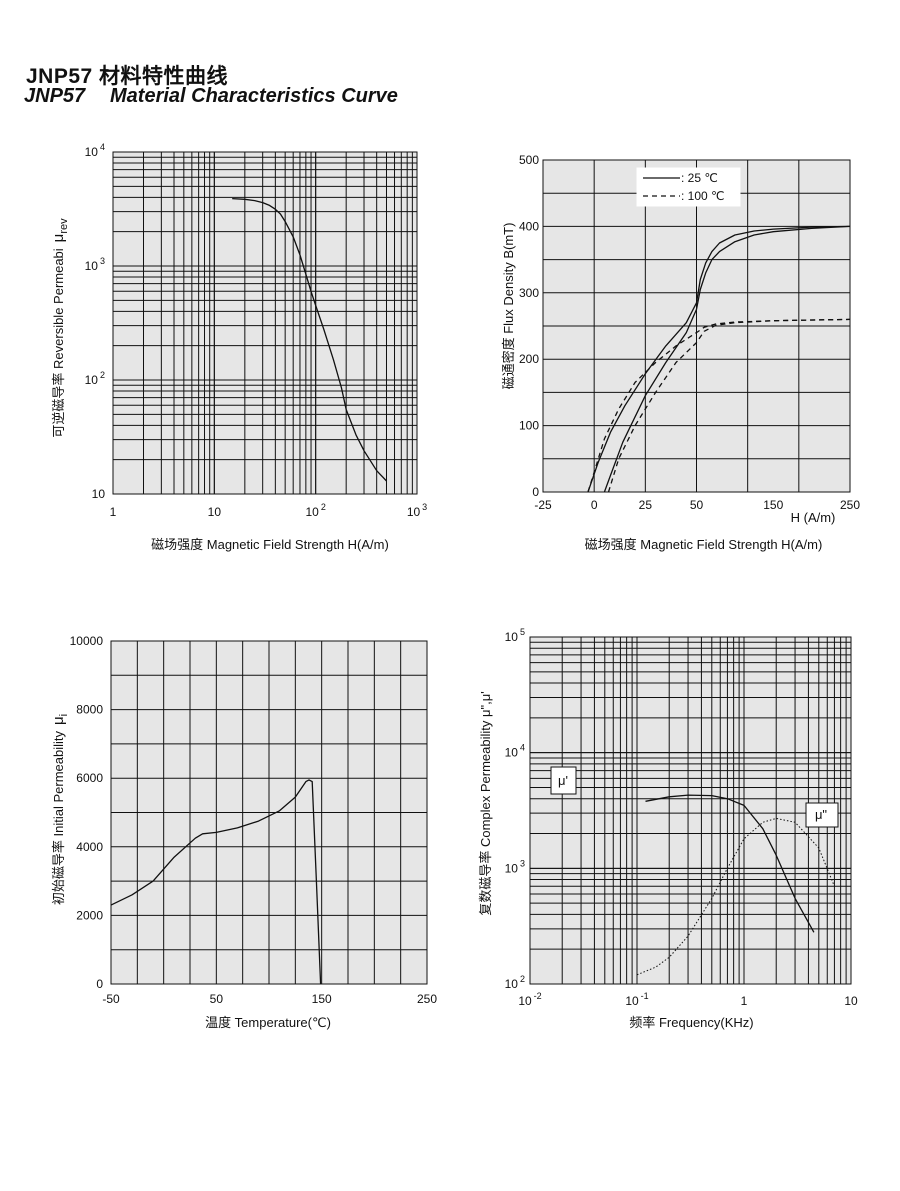 The width and height of the screenshot is (900, 1191). I want to click on x-unit-label: H (A/m), so click(813, 517).